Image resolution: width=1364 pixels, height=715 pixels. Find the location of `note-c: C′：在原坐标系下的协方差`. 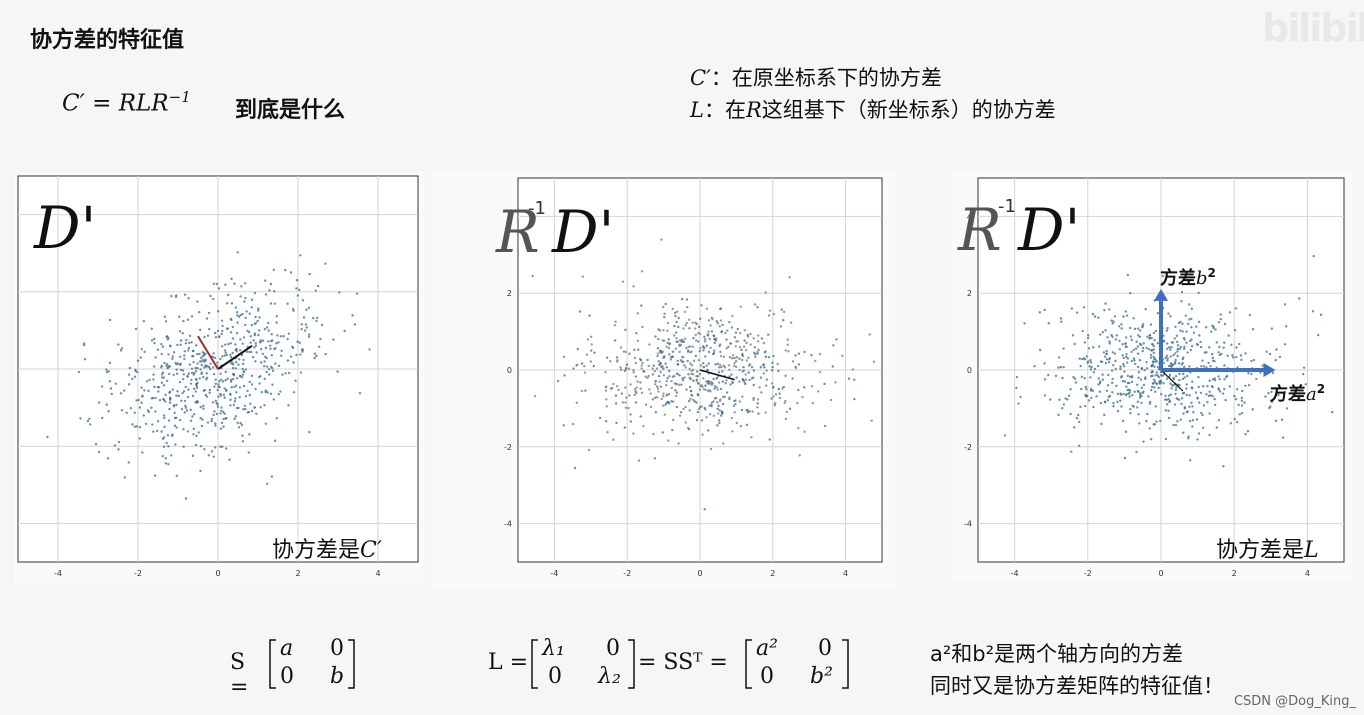

note-c: C′：在原坐标系下的协方差 is located at coordinates (816, 77).